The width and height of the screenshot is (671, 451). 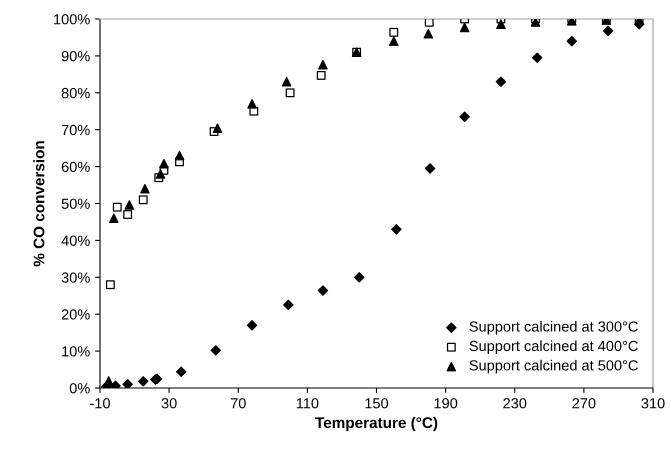 I want to click on x-tick-label: 110, so click(x=307, y=403).